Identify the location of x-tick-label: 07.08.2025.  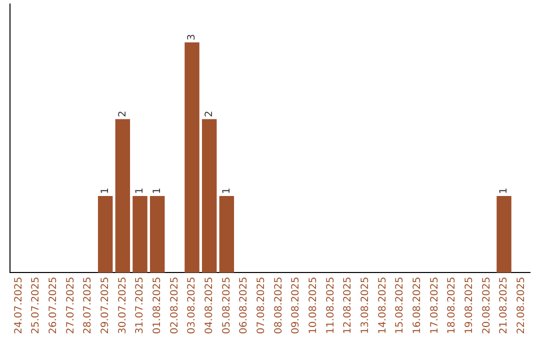
(261, 305).